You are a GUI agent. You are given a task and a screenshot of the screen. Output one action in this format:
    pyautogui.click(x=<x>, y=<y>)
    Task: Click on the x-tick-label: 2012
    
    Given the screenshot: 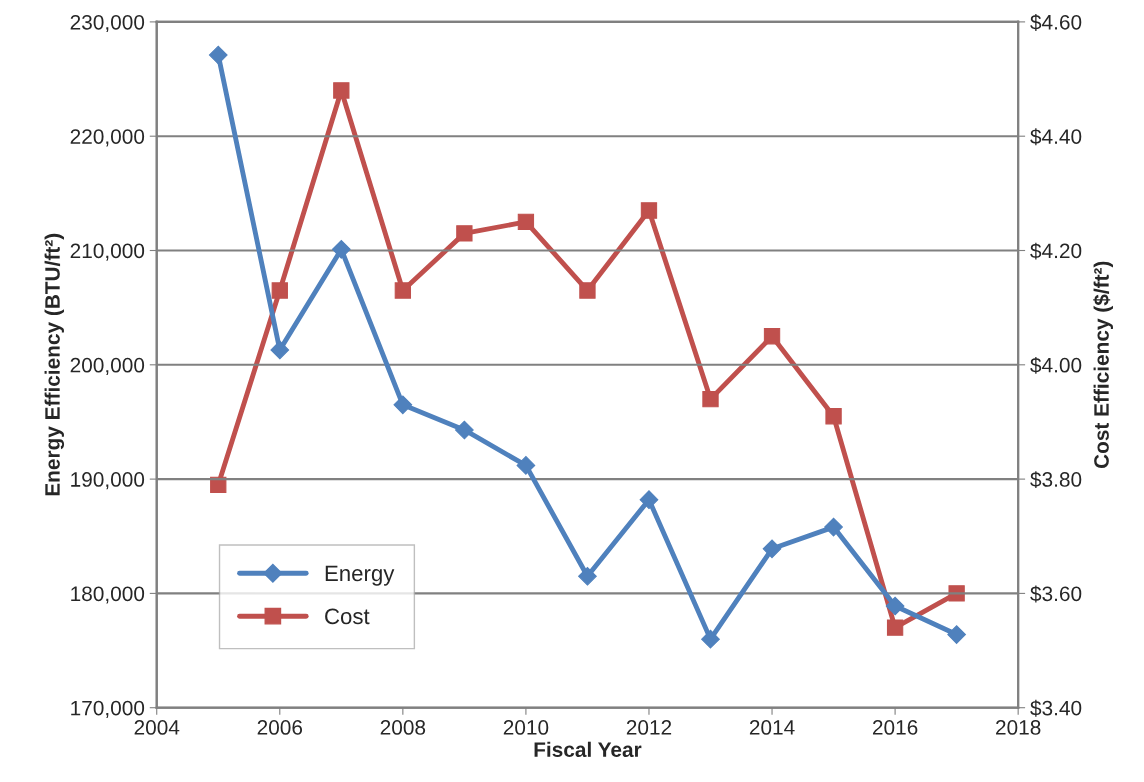 What is the action you would take?
    pyautogui.click(x=649, y=727)
    